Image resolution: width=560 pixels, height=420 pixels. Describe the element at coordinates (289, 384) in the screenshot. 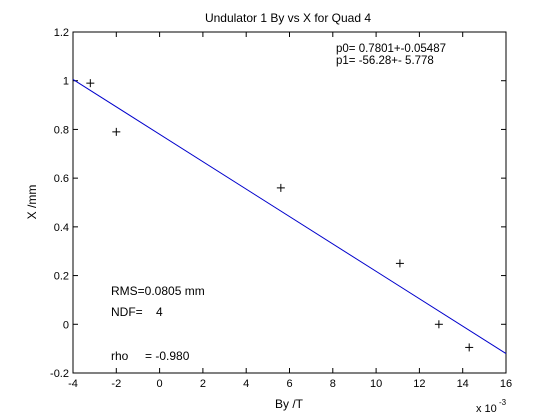

I see `x-tick-label: 6` at that location.